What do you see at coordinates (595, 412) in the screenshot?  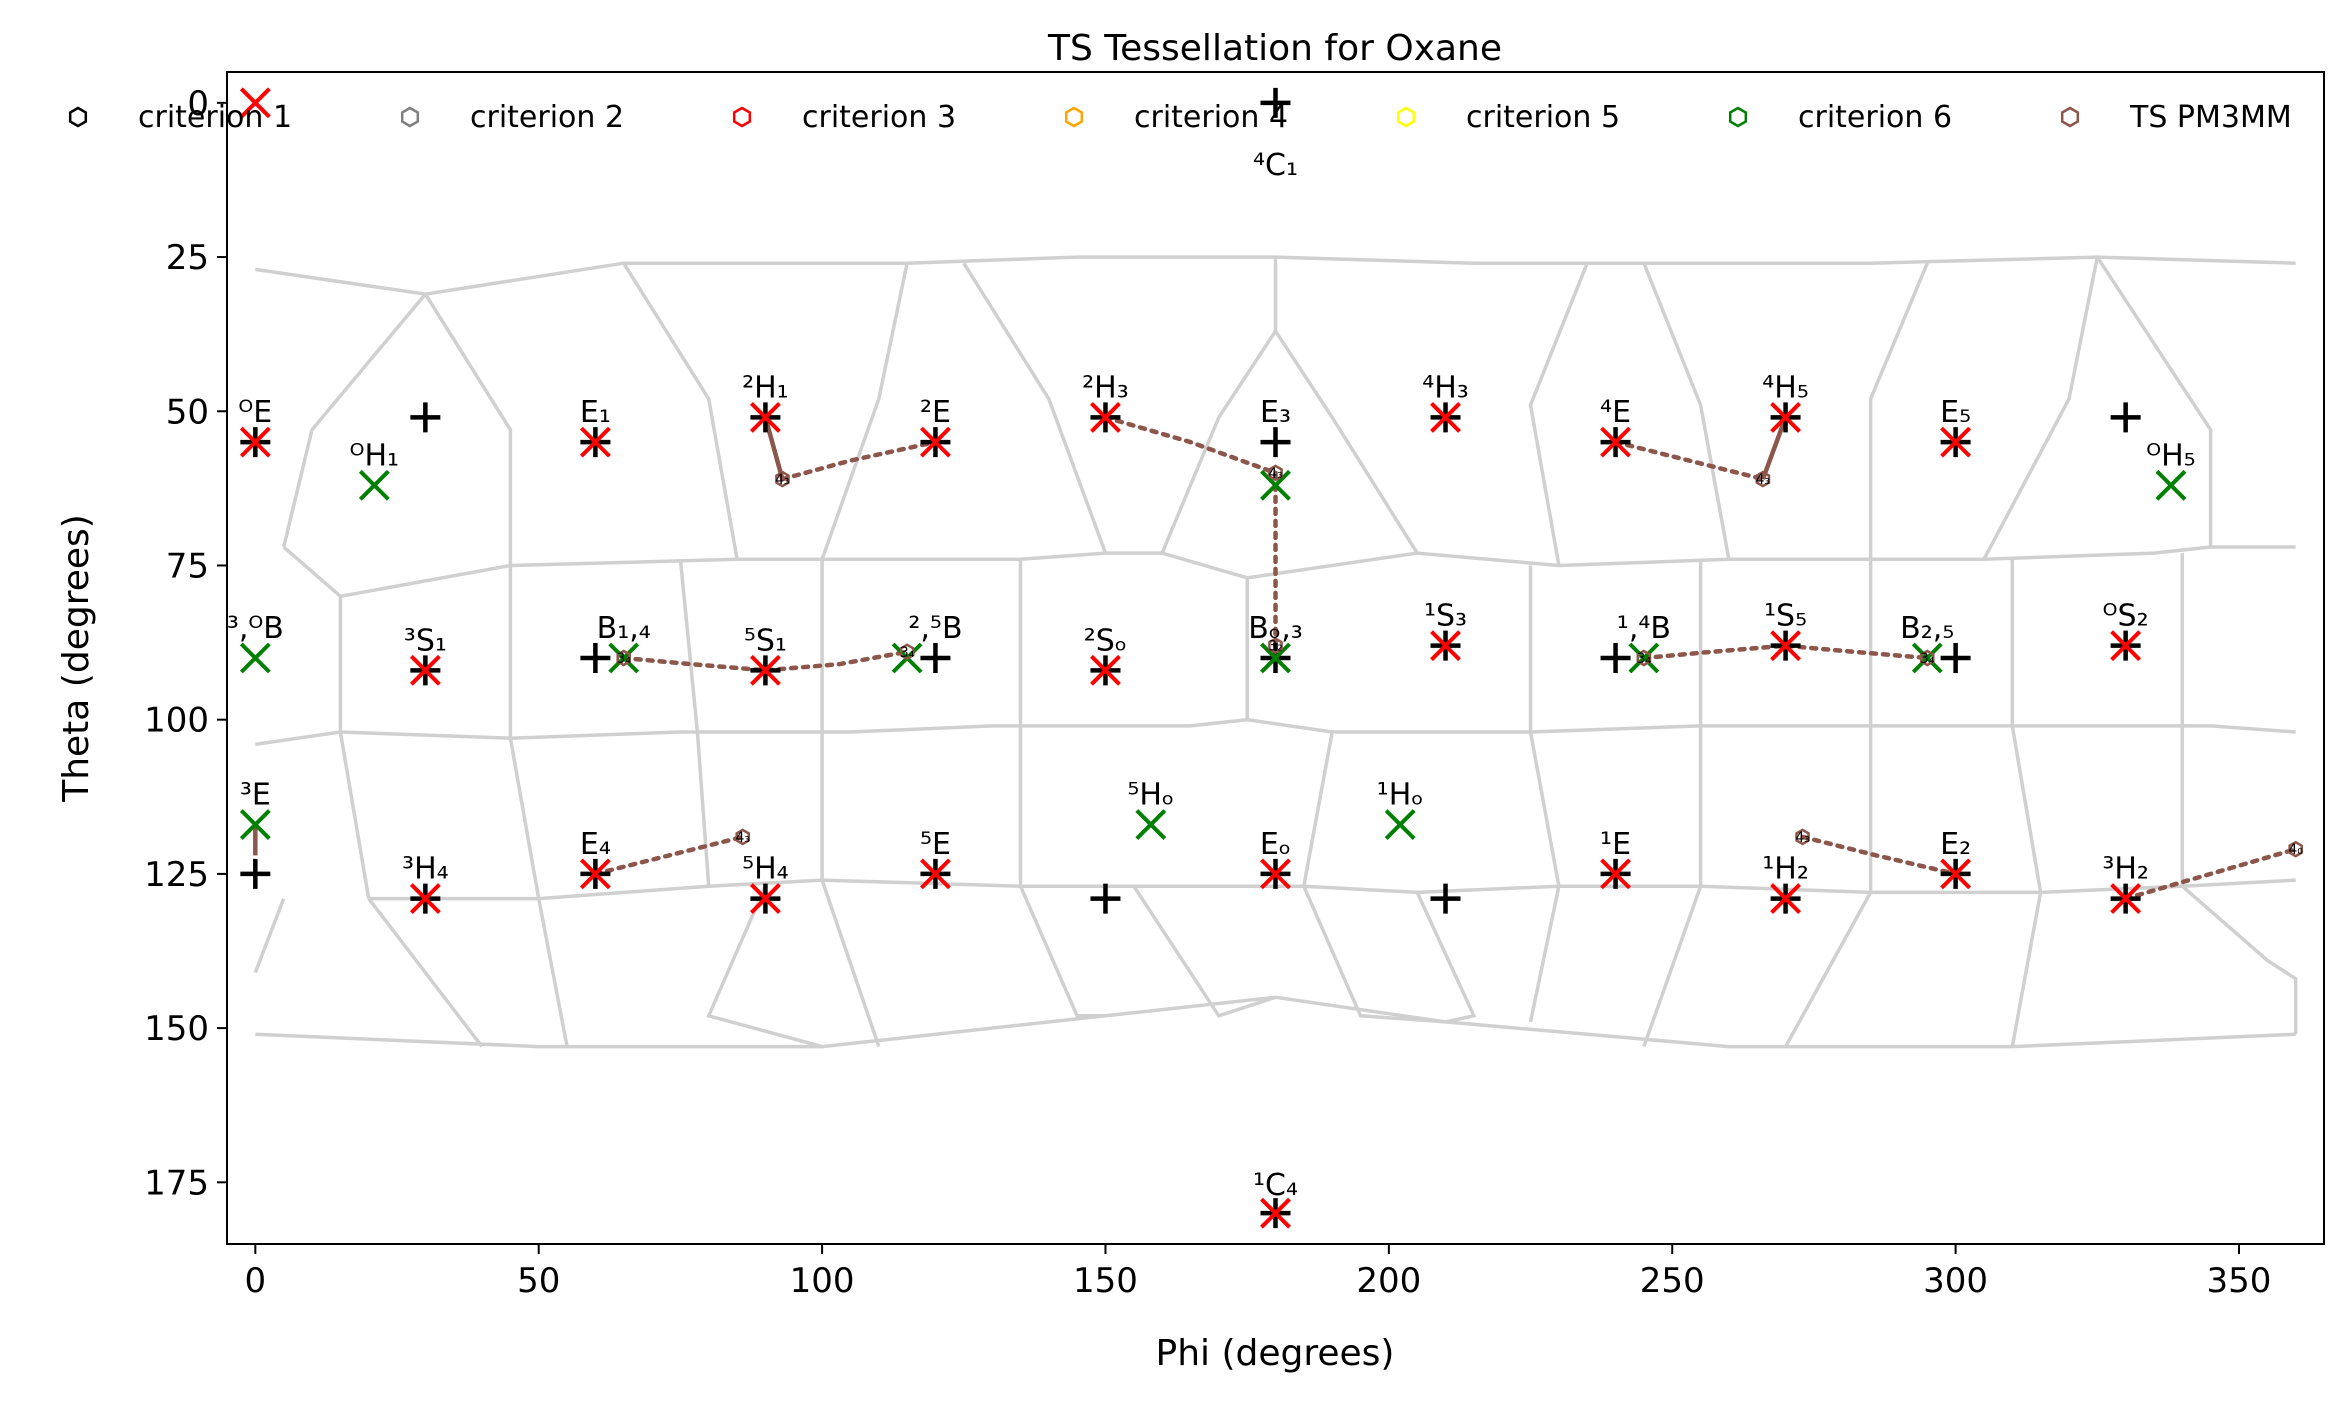 I see `point-label: E₁` at bounding box center [595, 412].